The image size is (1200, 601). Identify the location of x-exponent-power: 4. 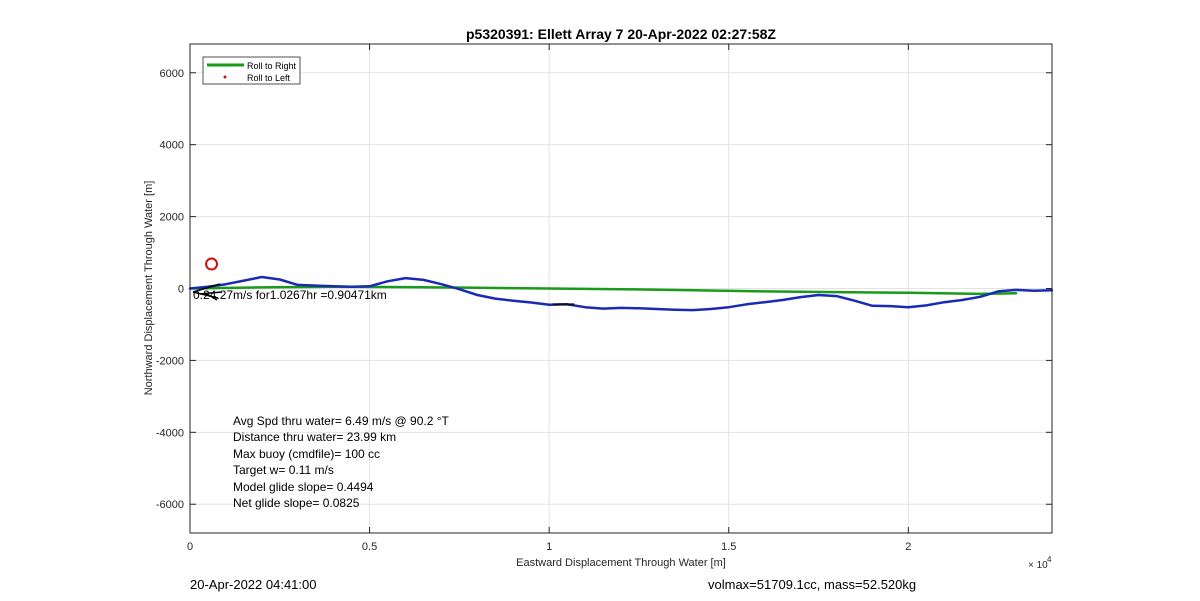
(1049, 559).